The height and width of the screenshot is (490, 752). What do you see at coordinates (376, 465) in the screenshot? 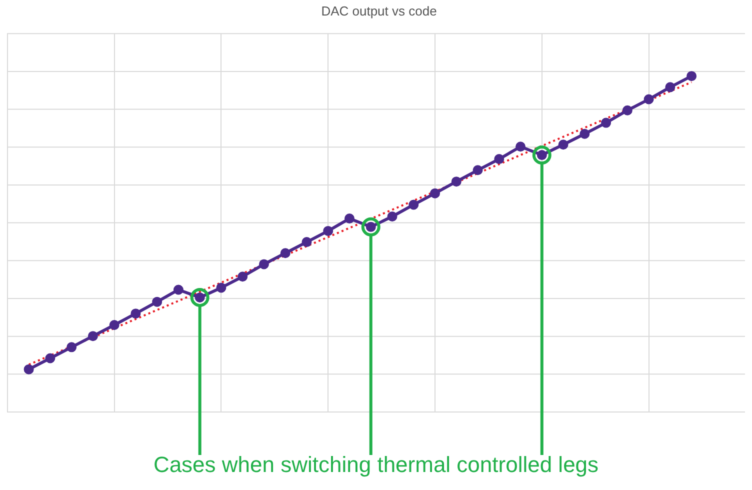
I see `text: Cases when switching thermal controlled legs` at bounding box center [376, 465].